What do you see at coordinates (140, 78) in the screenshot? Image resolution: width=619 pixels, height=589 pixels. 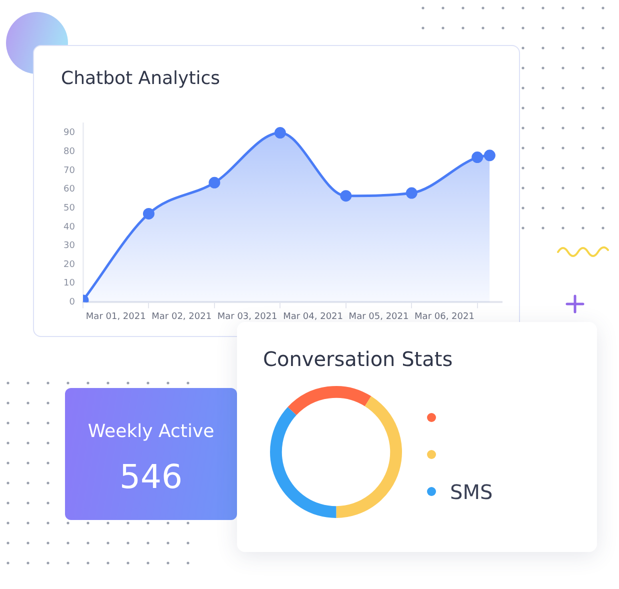 I see `chart-title: Chatbot Analytics` at bounding box center [140, 78].